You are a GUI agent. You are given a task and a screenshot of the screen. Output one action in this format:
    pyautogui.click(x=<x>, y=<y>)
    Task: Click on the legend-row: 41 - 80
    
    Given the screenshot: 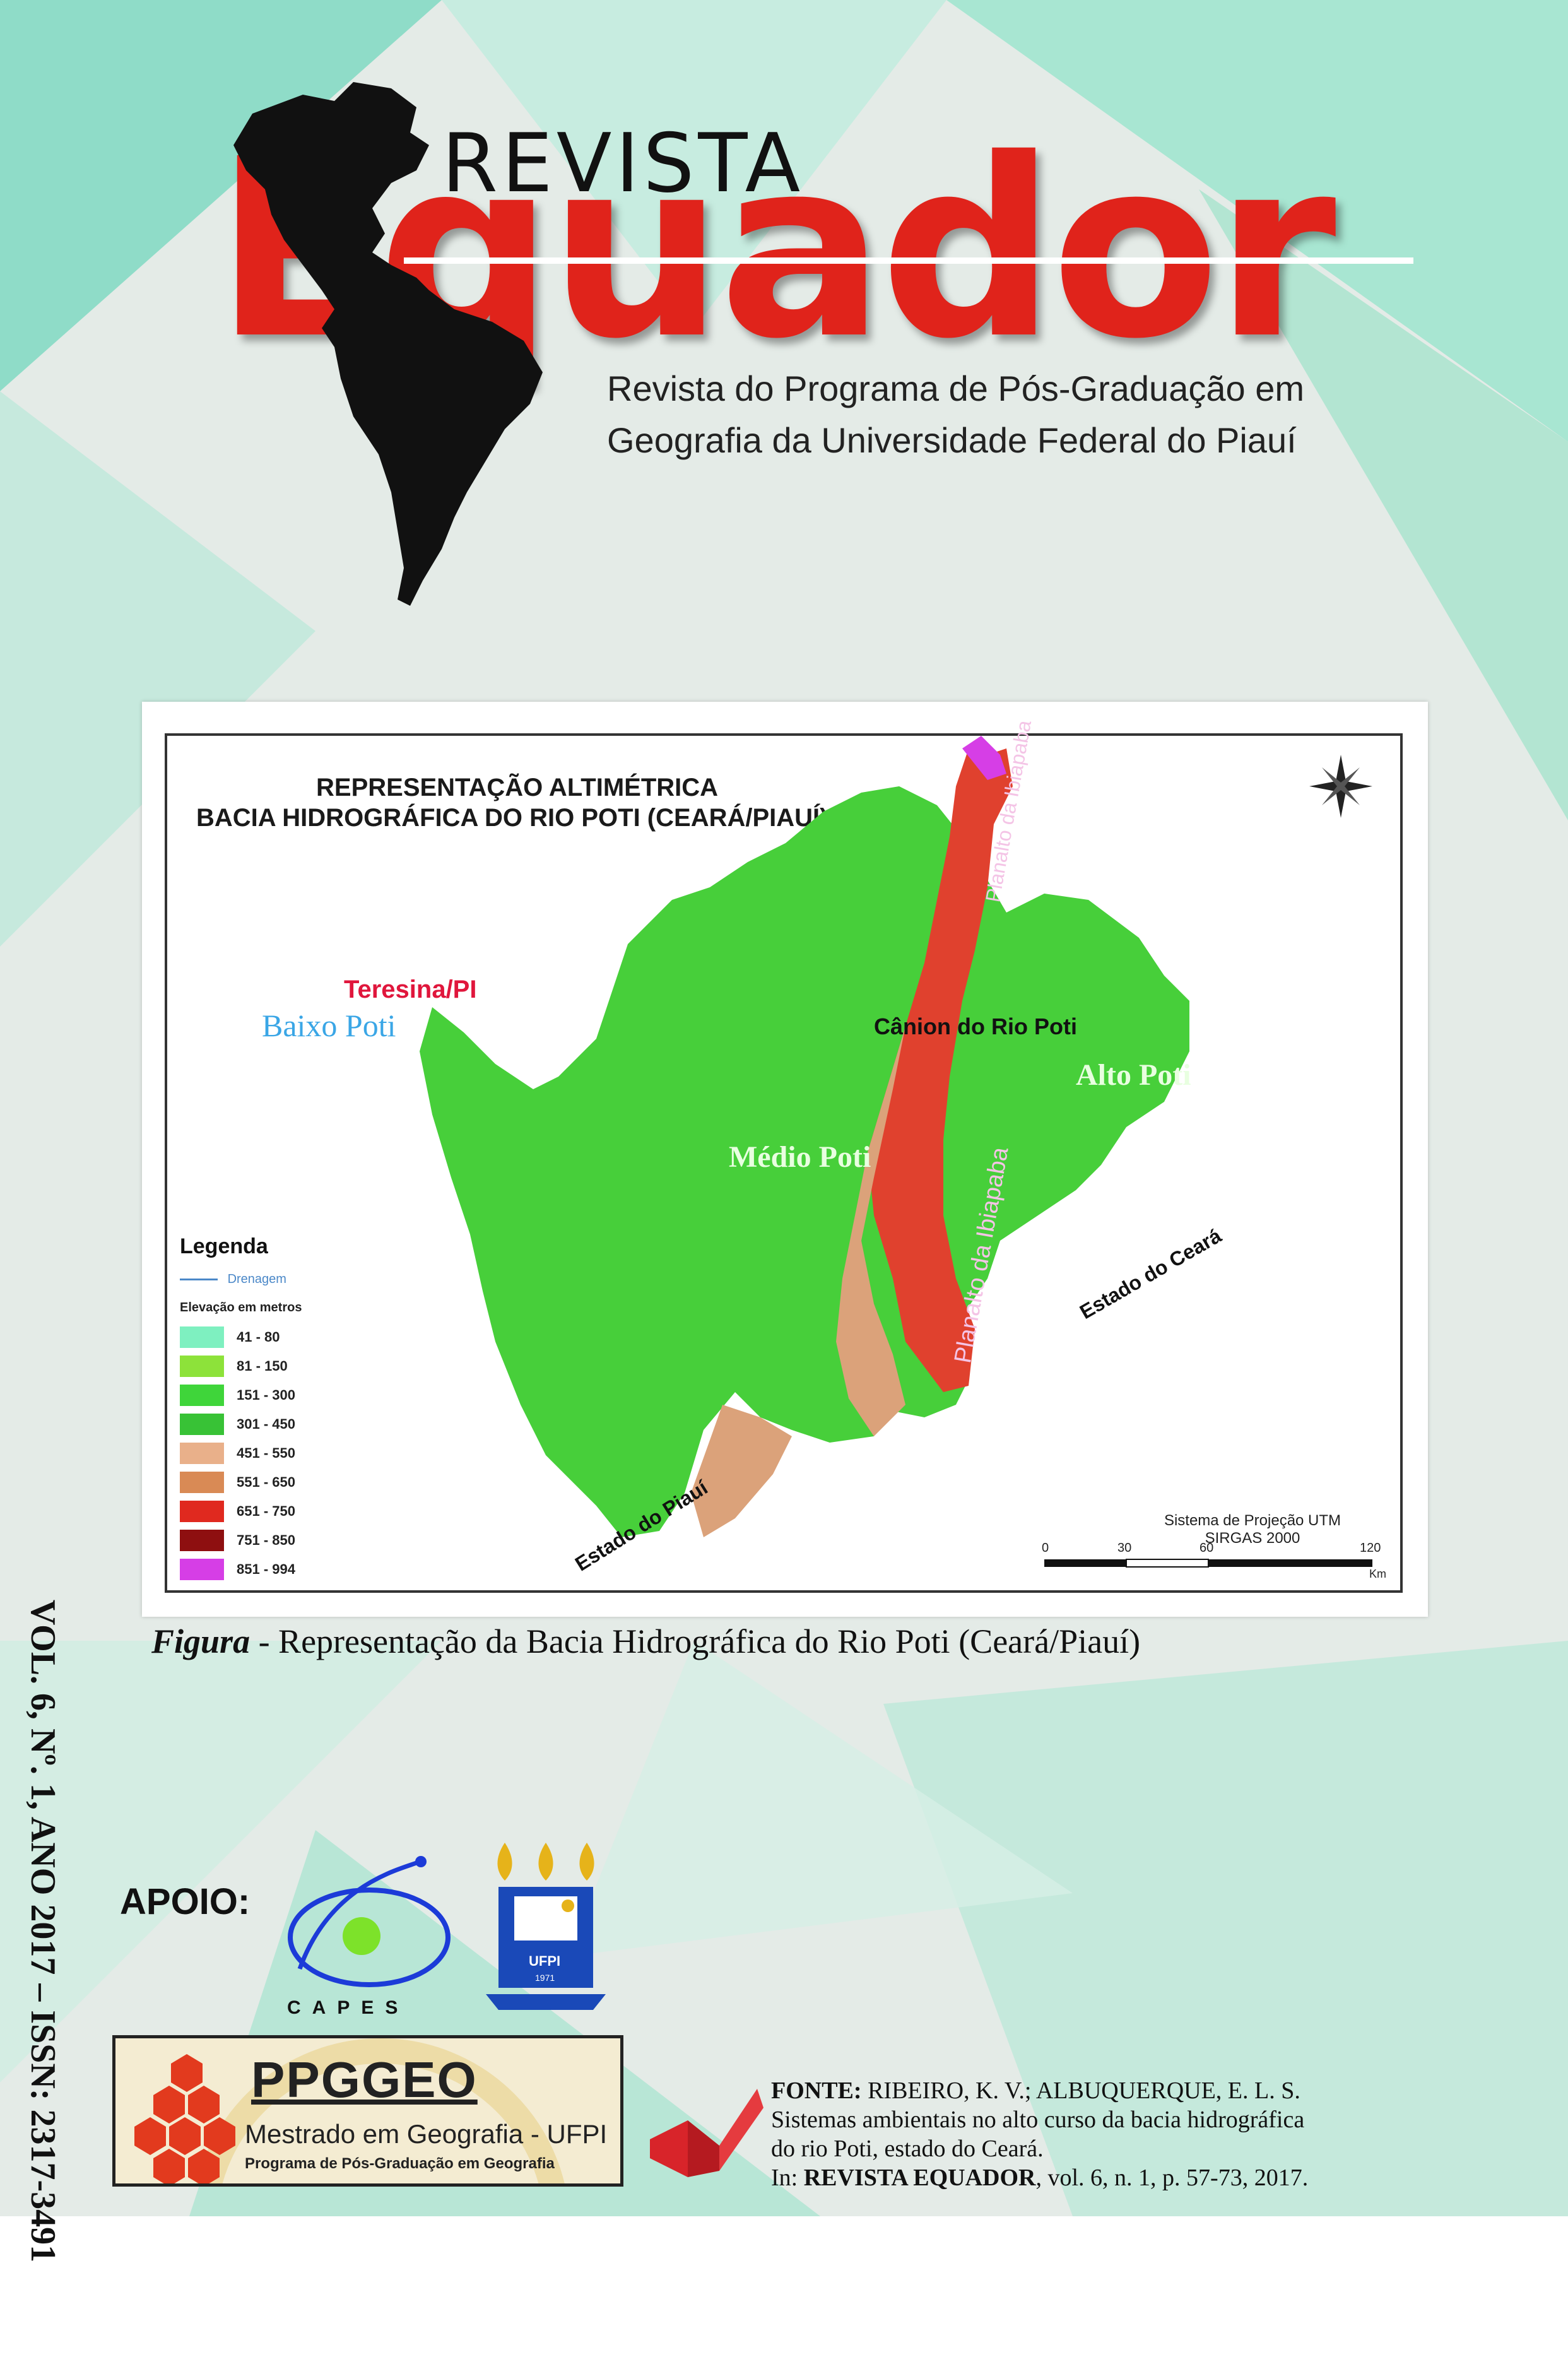 What is the action you would take?
    pyautogui.click(x=237, y=1337)
    